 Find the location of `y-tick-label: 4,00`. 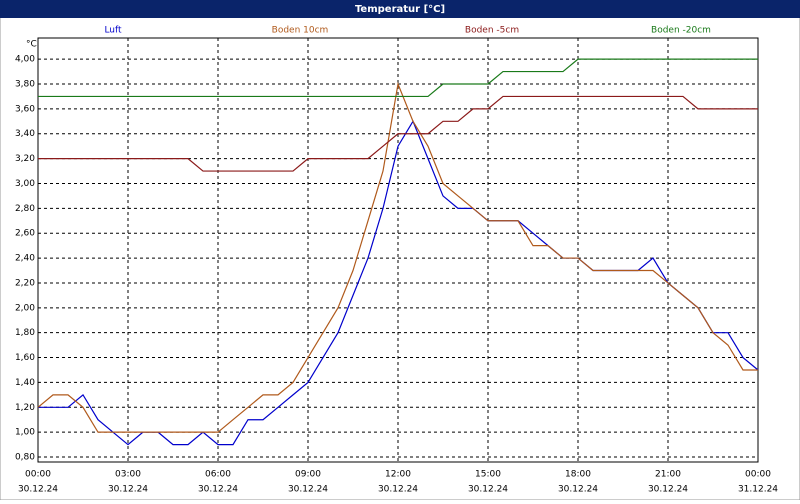

y-tick-label: 4,00 is located at coordinates (25, 60).